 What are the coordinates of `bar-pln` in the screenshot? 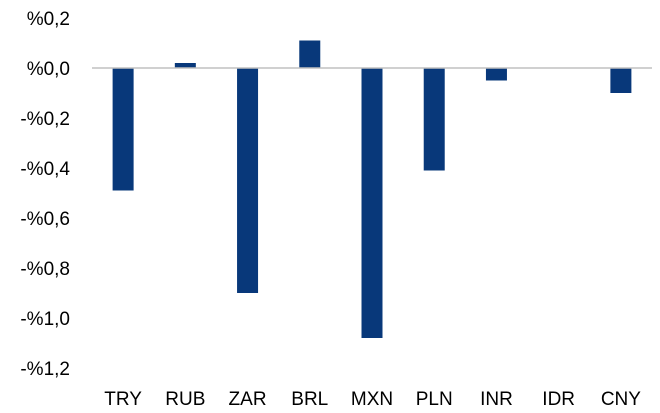 It's located at (434, 119).